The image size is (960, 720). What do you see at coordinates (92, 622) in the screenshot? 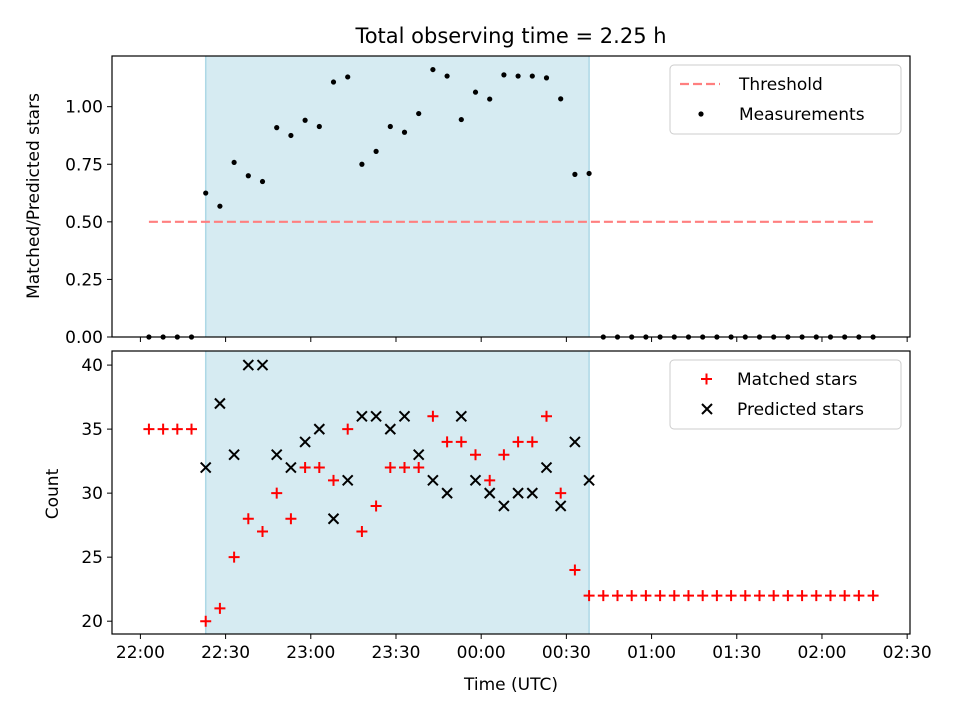
I see `bottom-y-tick-label: 20` at bounding box center [92, 622].